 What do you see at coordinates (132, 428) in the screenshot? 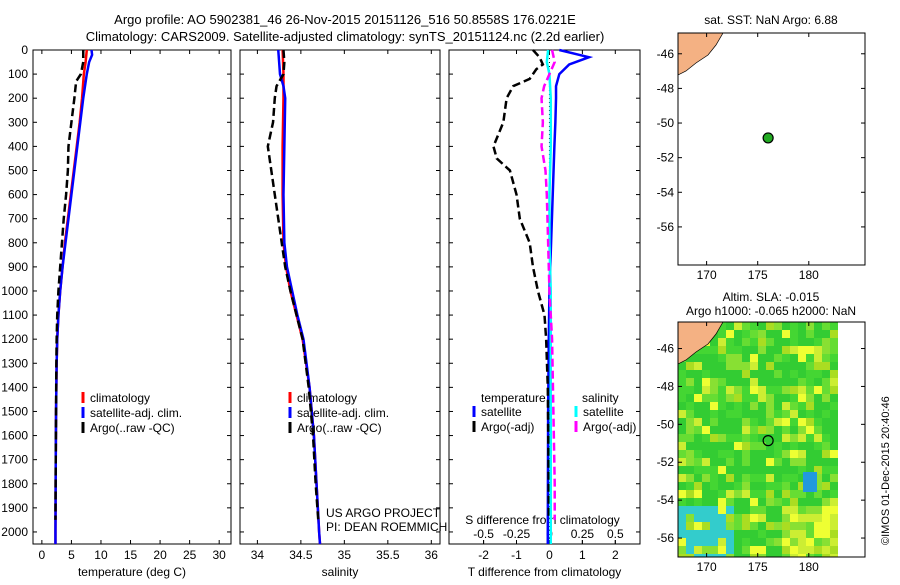
I see `legend-label: Argo(..raw -QC)` at bounding box center [132, 428].